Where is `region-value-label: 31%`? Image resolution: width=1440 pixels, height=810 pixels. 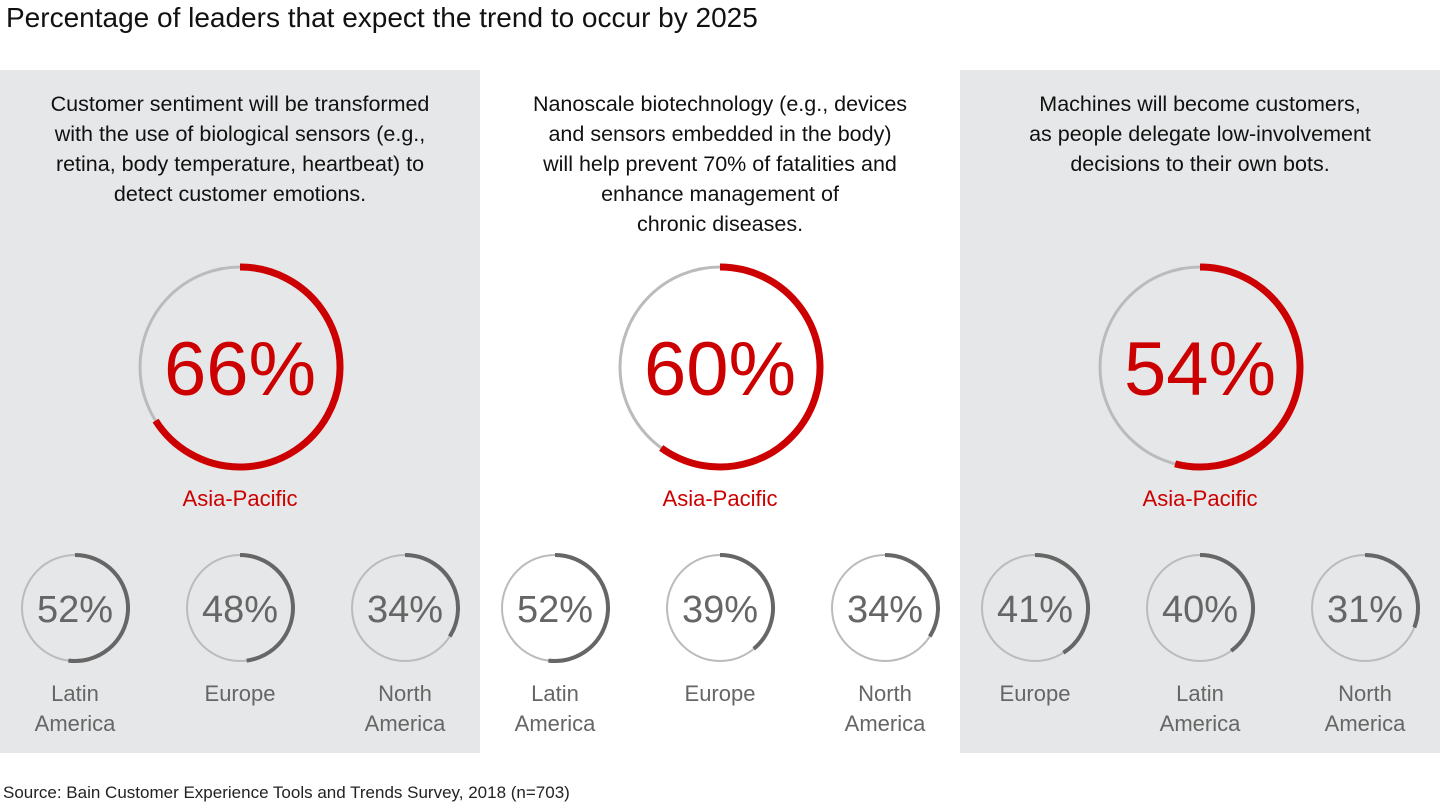 region-value-label: 31% is located at coordinates (1365, 610).